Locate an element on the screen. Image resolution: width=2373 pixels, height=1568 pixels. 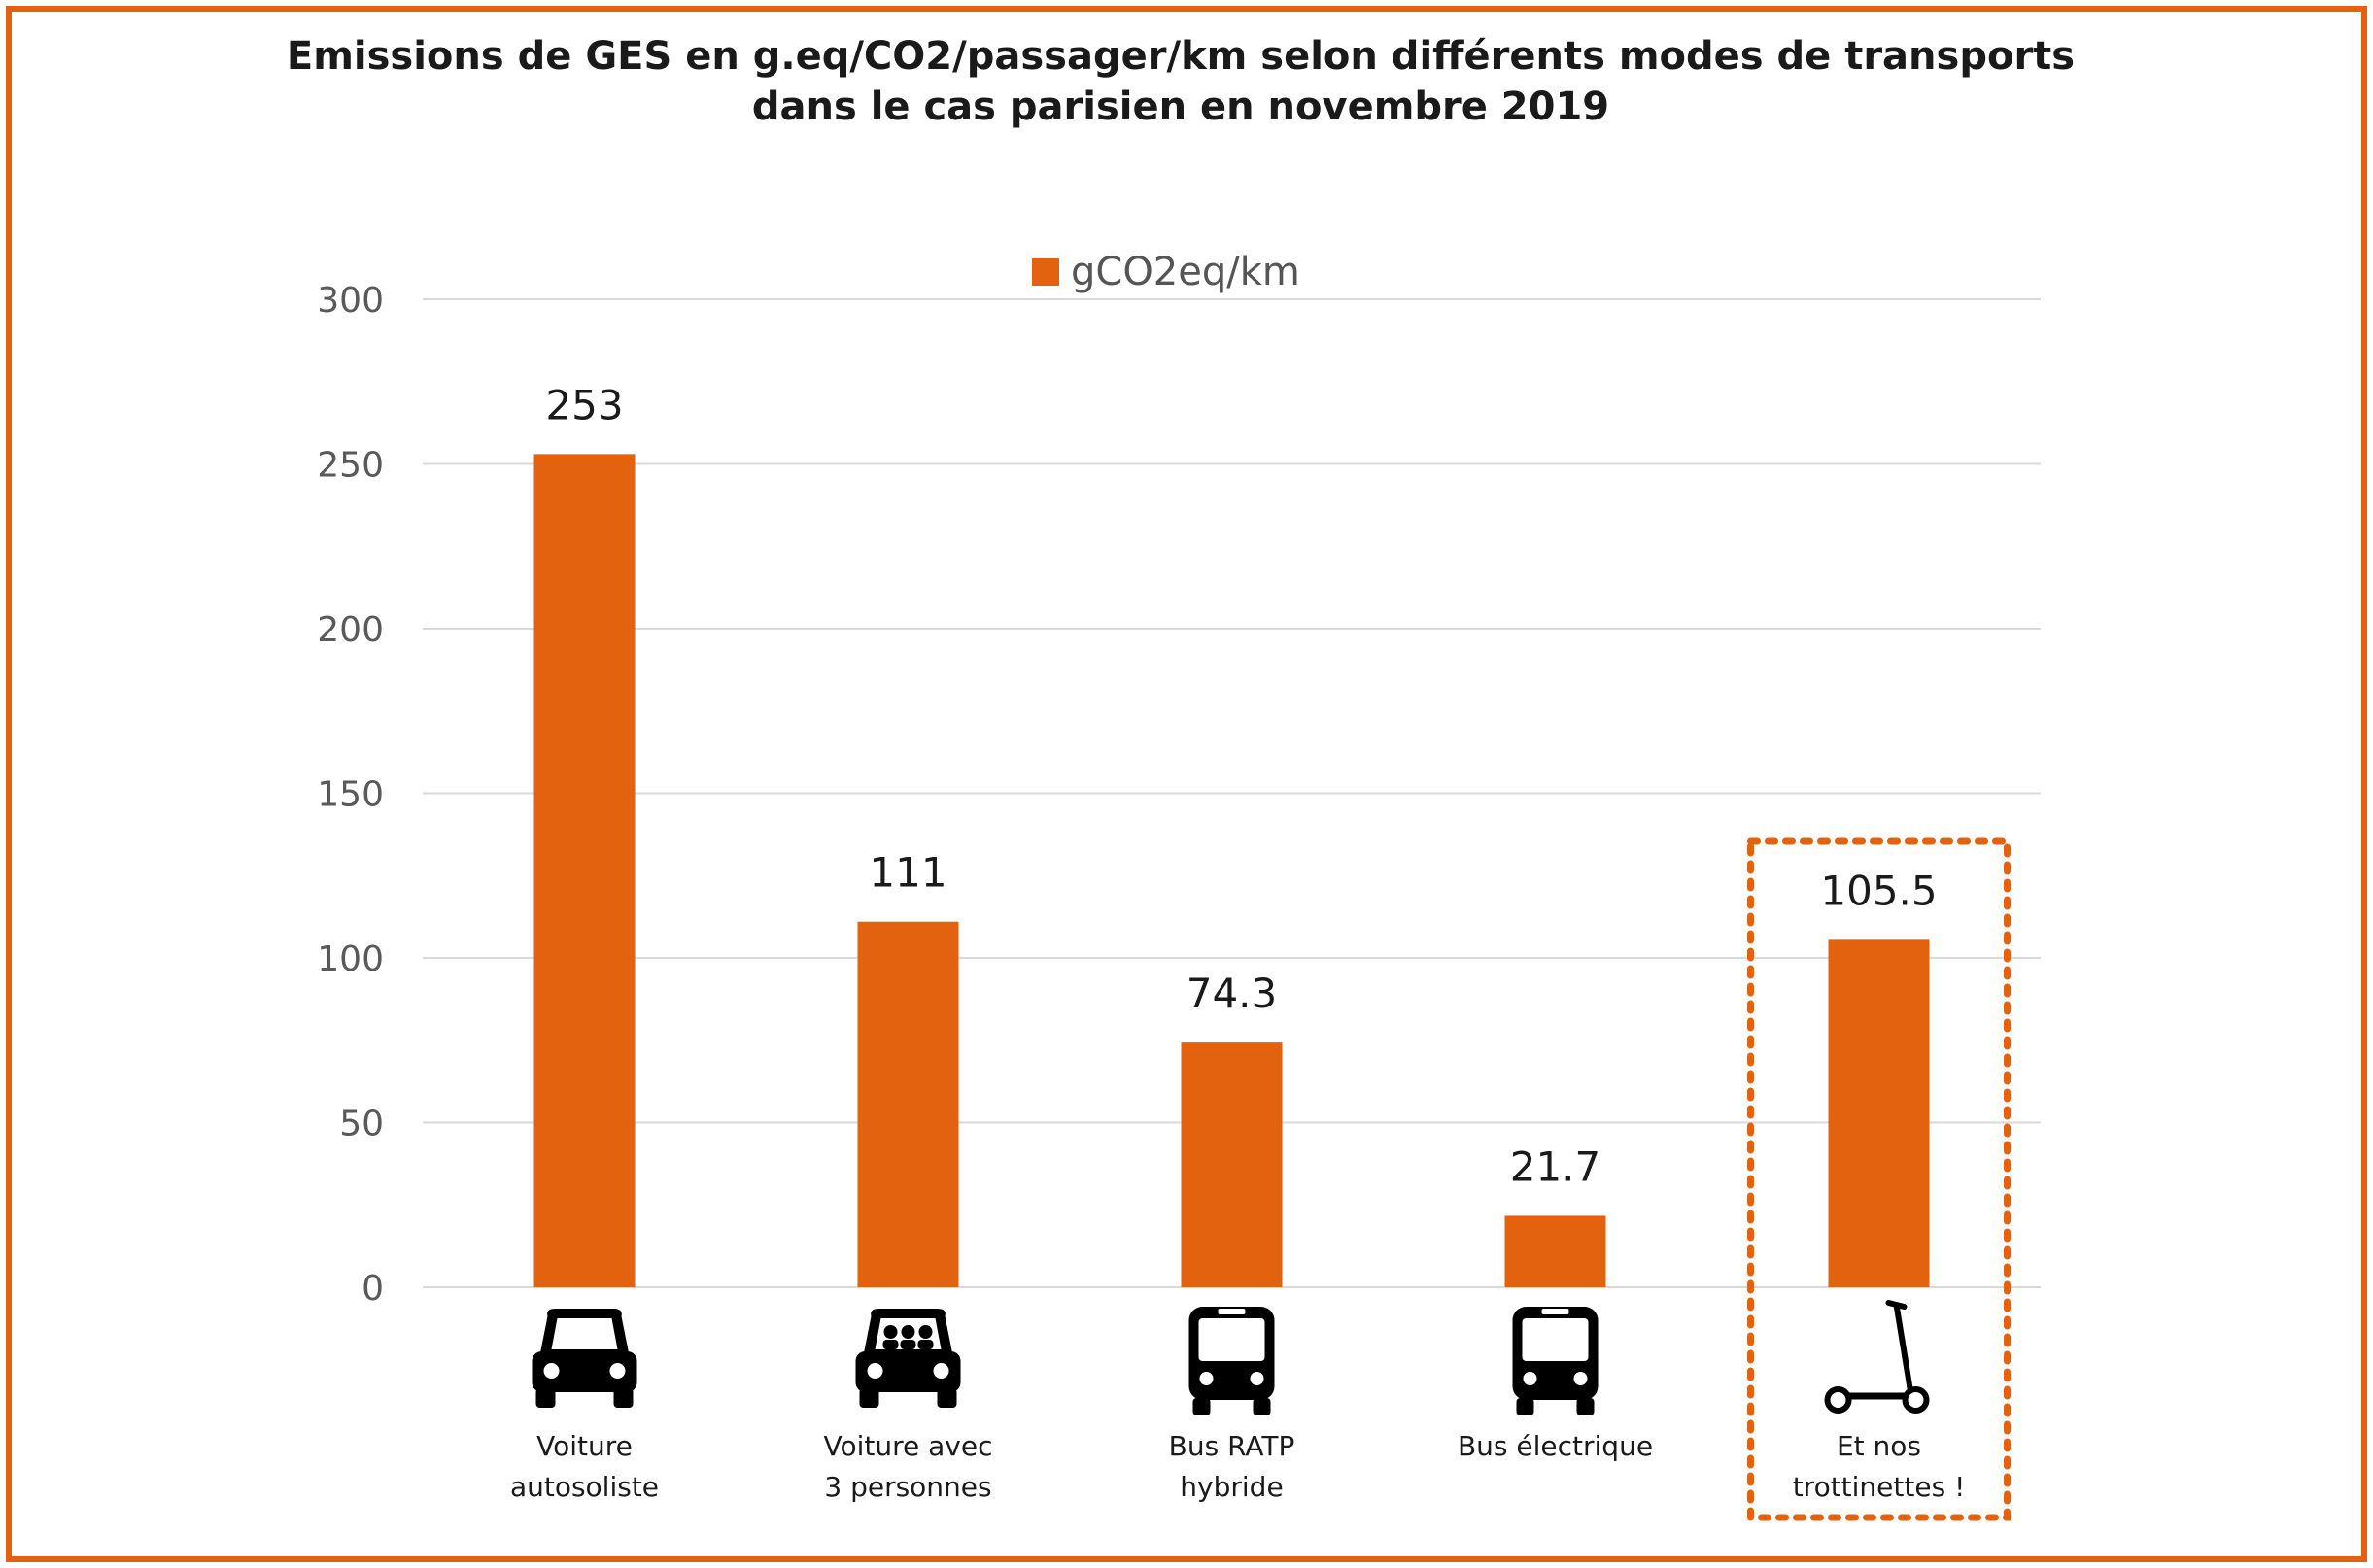
chart-title-line-2: dans le cas parisien en novembre 2019 is located at coordinates (1180, 107).